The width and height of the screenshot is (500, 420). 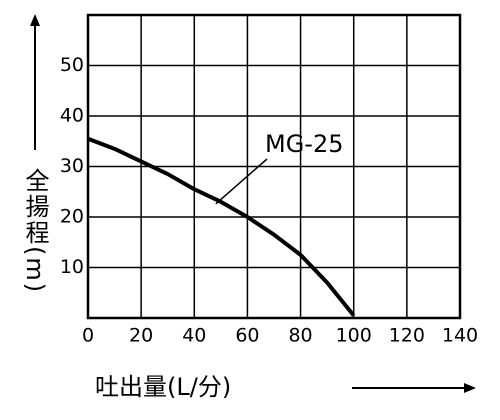 I want to click on y-tick-label: 10, so click(x=72, y=267).